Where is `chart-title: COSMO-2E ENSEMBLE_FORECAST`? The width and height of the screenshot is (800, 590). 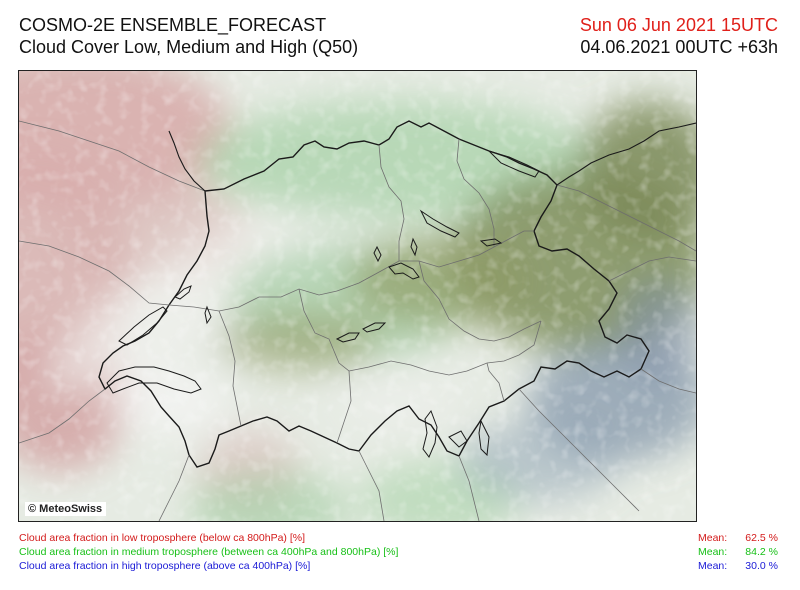
chart-title: COSMO-2E ENSEMBLE_FORECAST is located at coordinates (173, 25).